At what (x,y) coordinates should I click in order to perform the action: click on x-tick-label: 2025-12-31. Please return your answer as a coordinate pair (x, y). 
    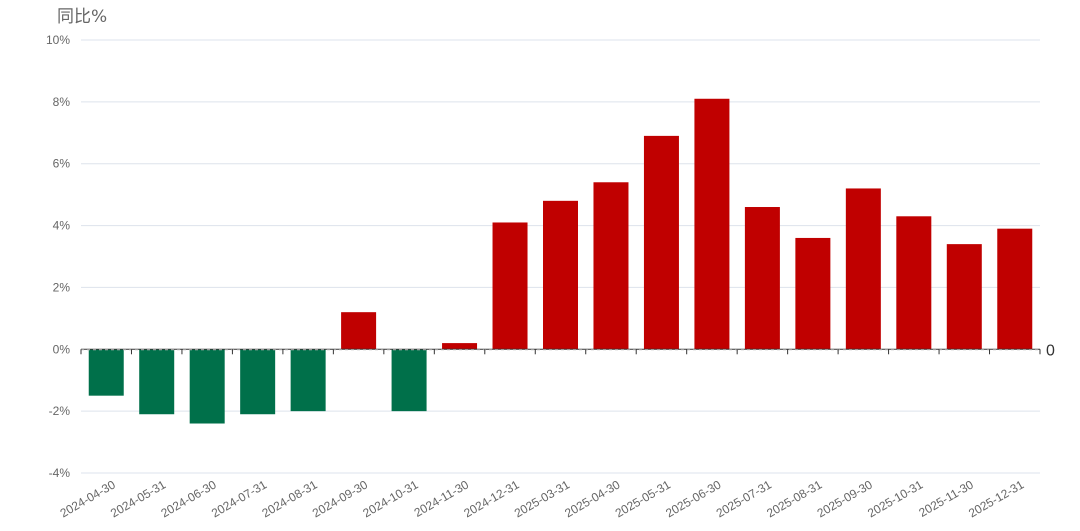
    Looking at the image, I should click on (996, 498).